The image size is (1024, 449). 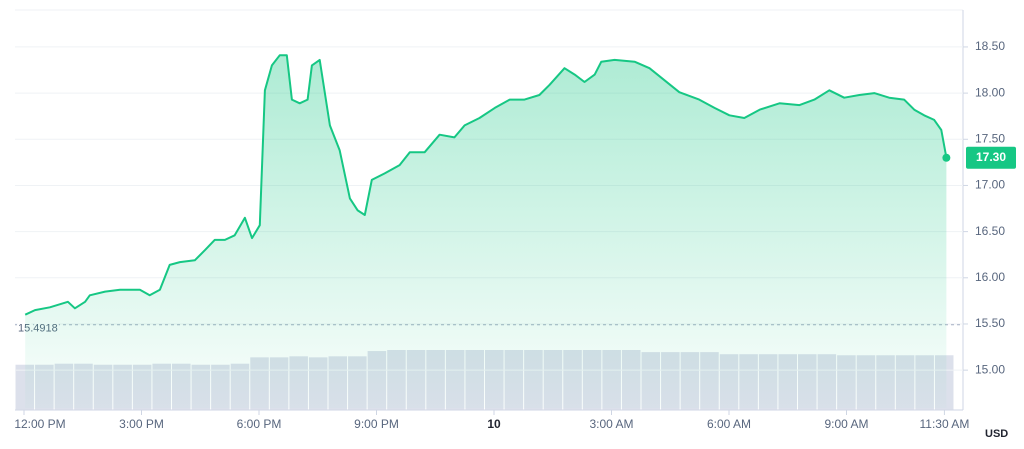 What do you see at coordinates (990, 92) in the screenshot?
I see `y-tick-label: 18.00` at bounding box center [990, 92].